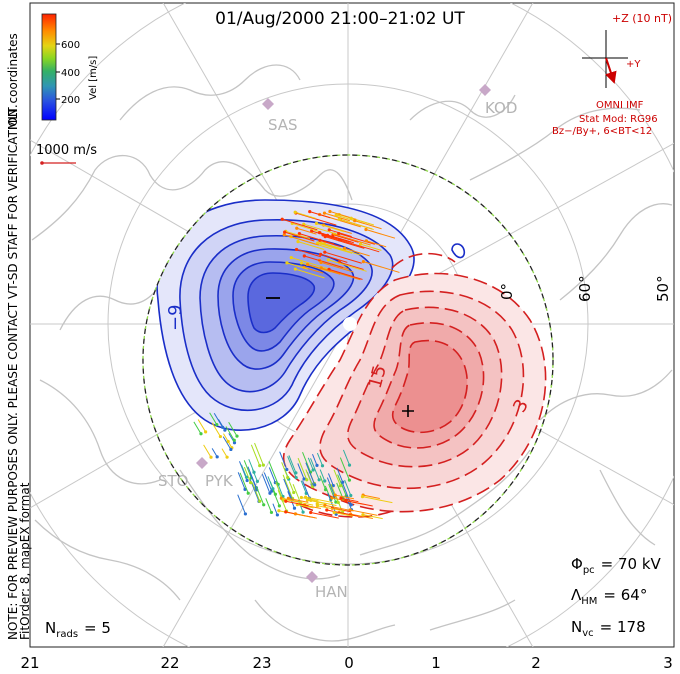 This screenshot has width=680, height=674. Describe the element at coordinates (611, 70) in the screenshot. I see `imf-vector` at that location.